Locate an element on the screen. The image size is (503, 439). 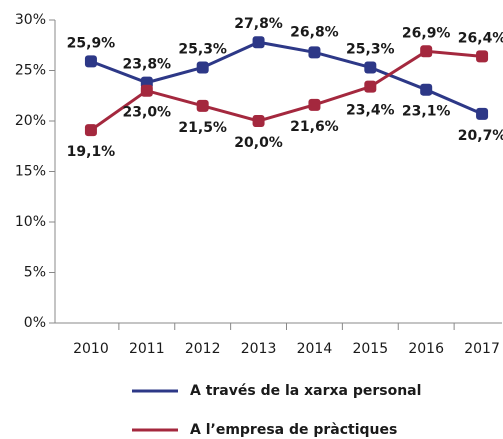
x-tick-label: 2017 is located at coordinates (482, 349).